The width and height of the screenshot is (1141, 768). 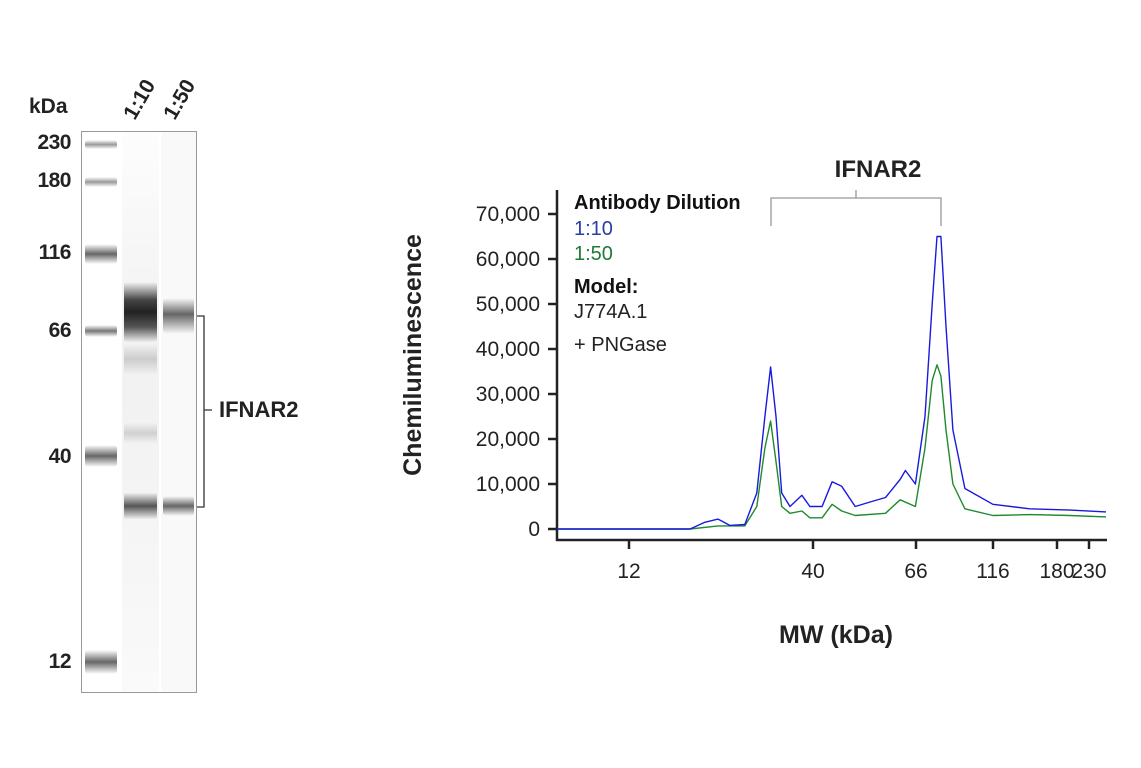 What do you see at coordinates (508, 259) in the screenshot?
I see `y-tick-label: 60,000` at bounding box center [508, 259].